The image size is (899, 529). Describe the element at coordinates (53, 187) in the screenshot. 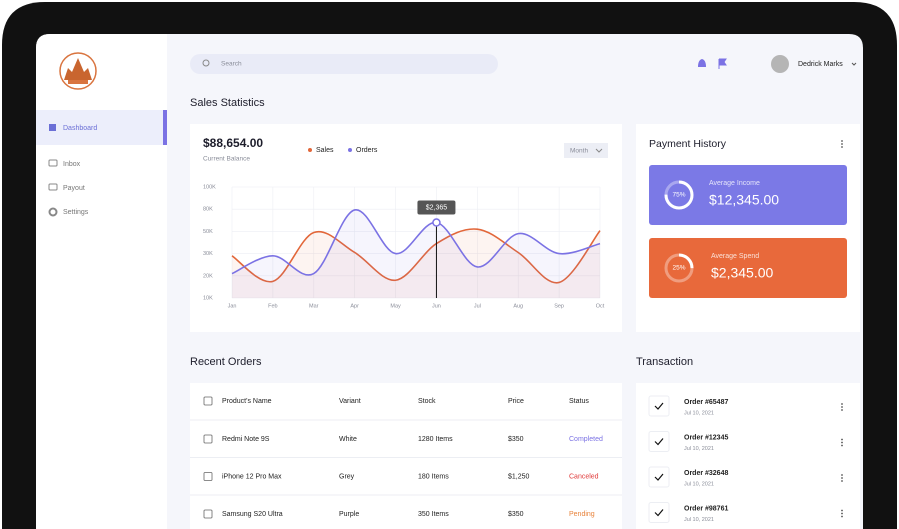

I see `icon-payout` at that location.